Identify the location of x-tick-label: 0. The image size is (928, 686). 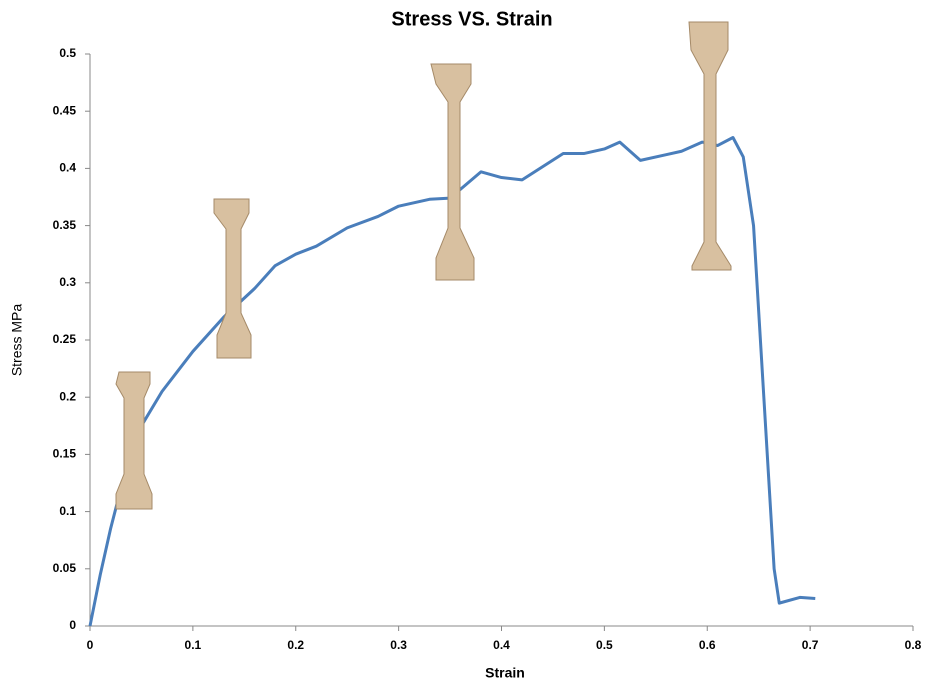
(90, 645).